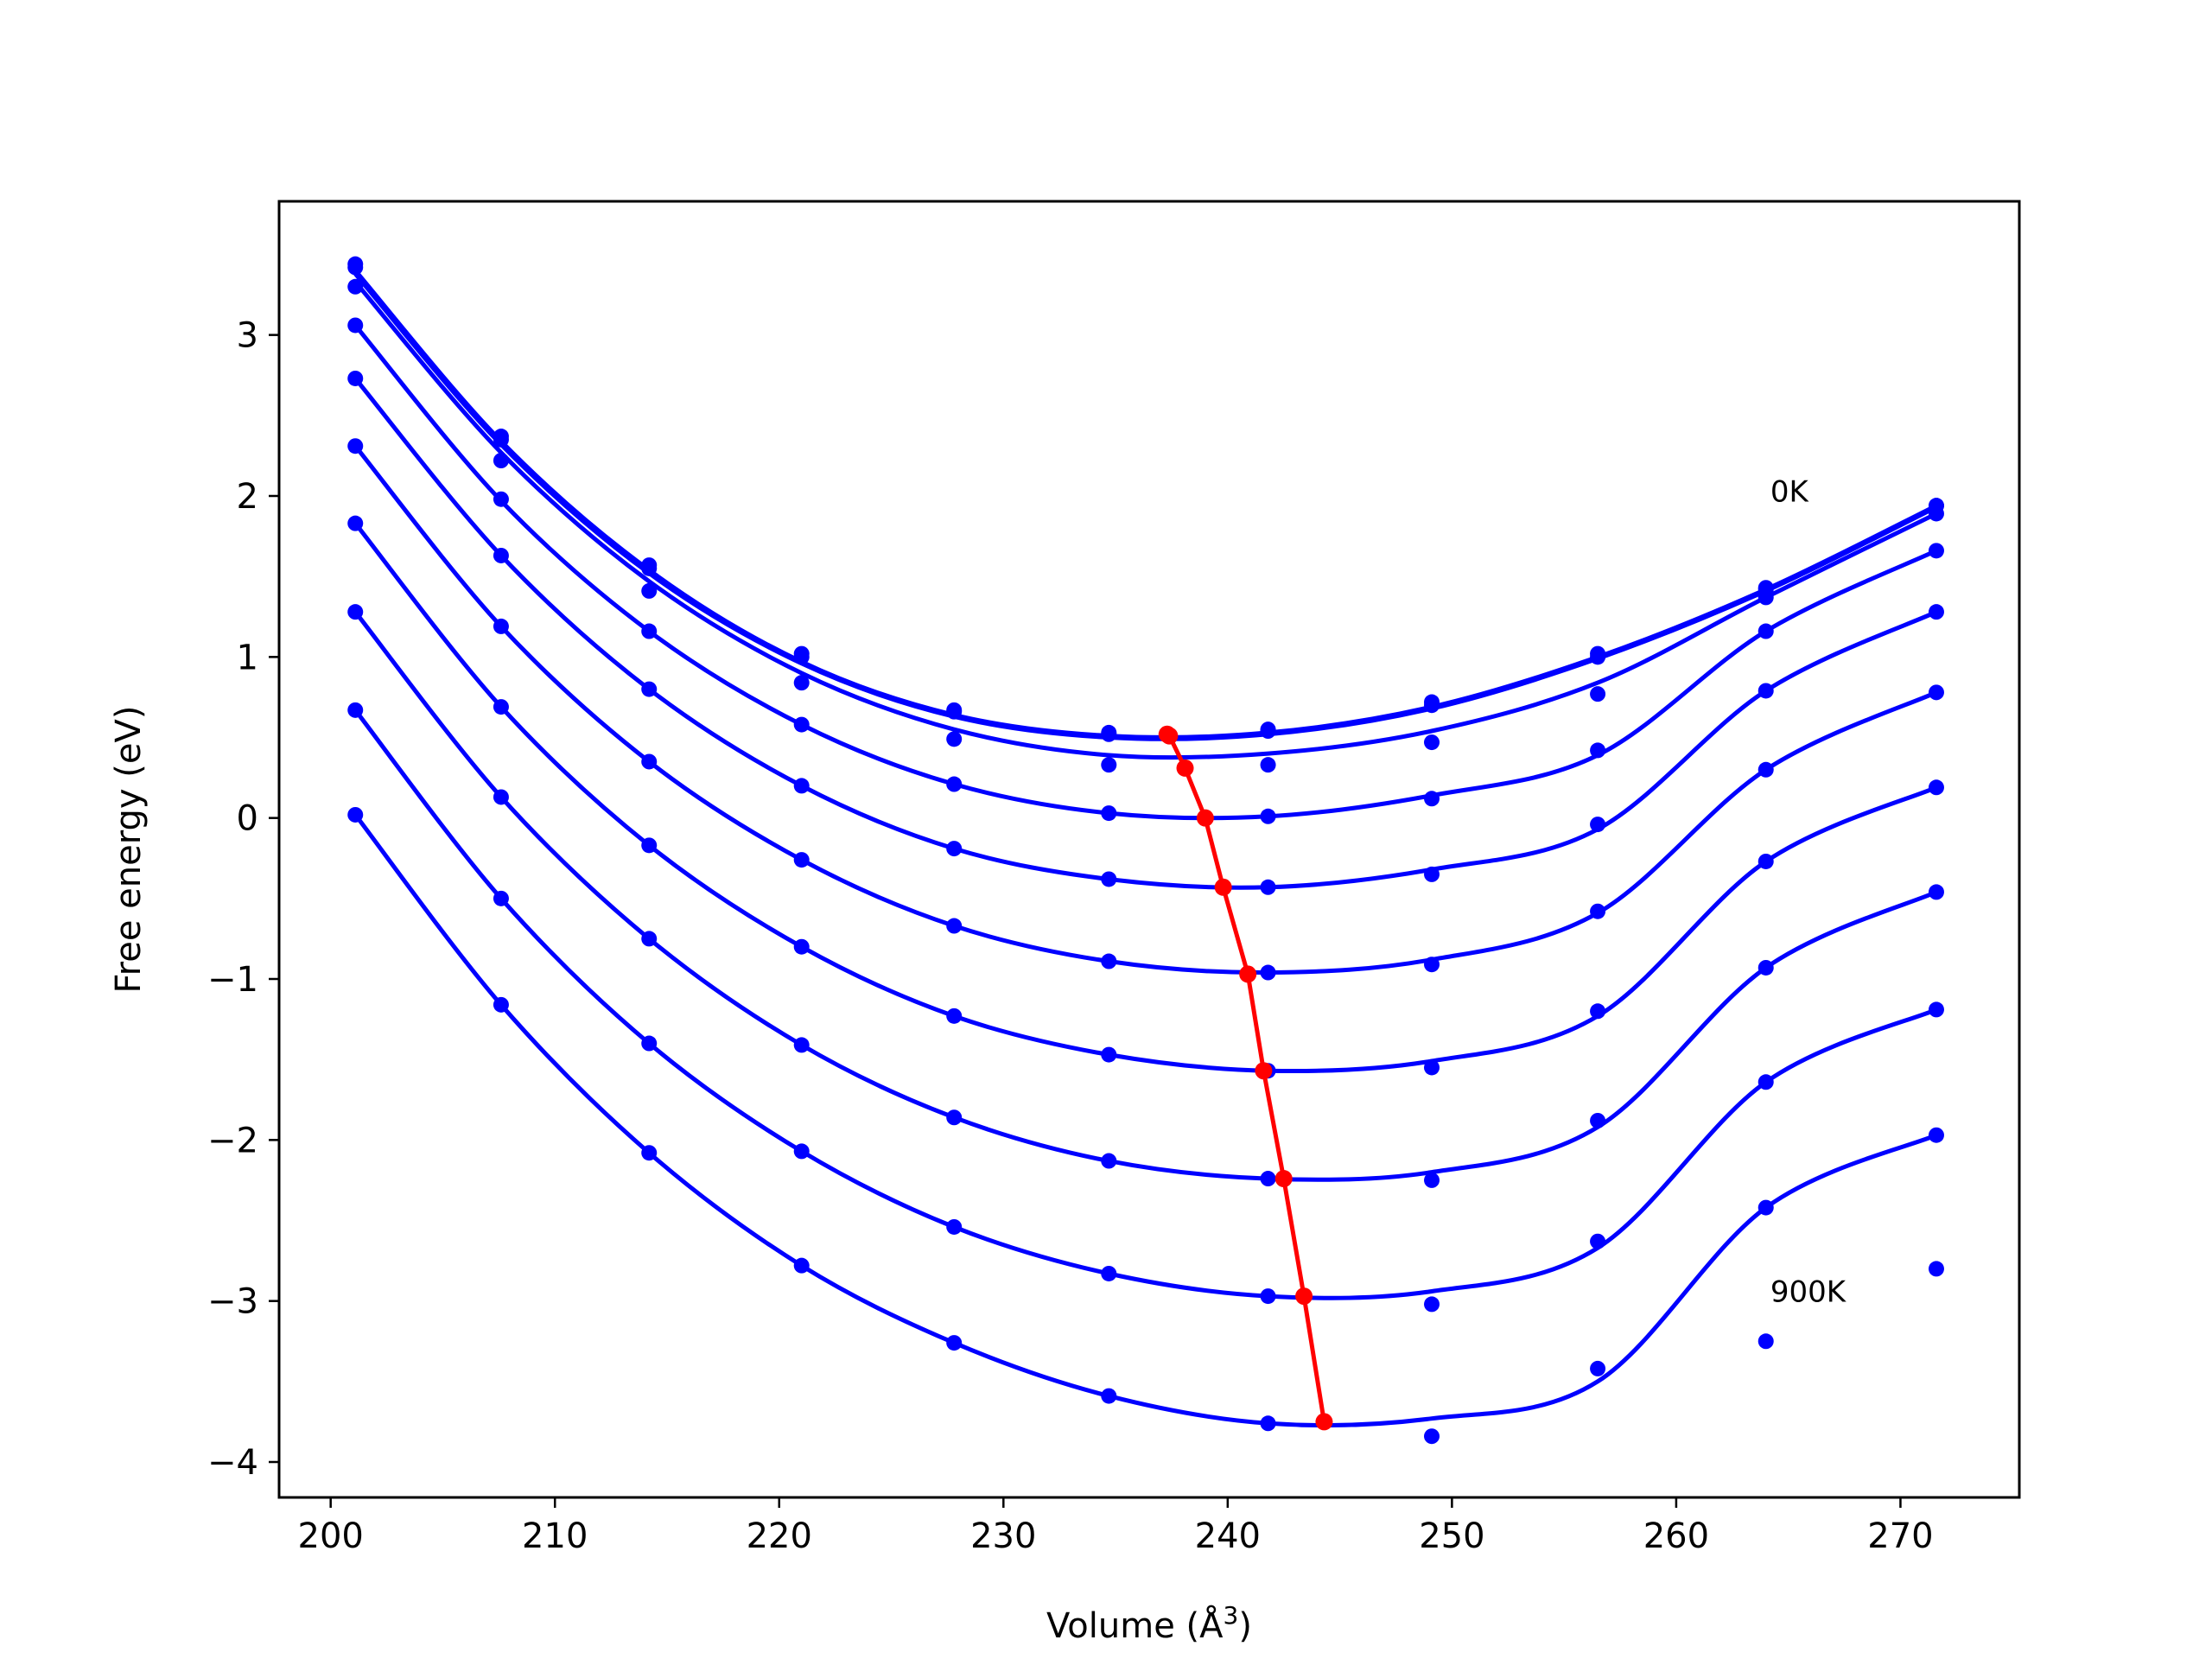 The width and height of the screenshot is (2212, 1659). What do you see at coordinates (232, 1302) in the screenshot?
I see `y-tick-label: −3` at bounding box center [232, 1302].